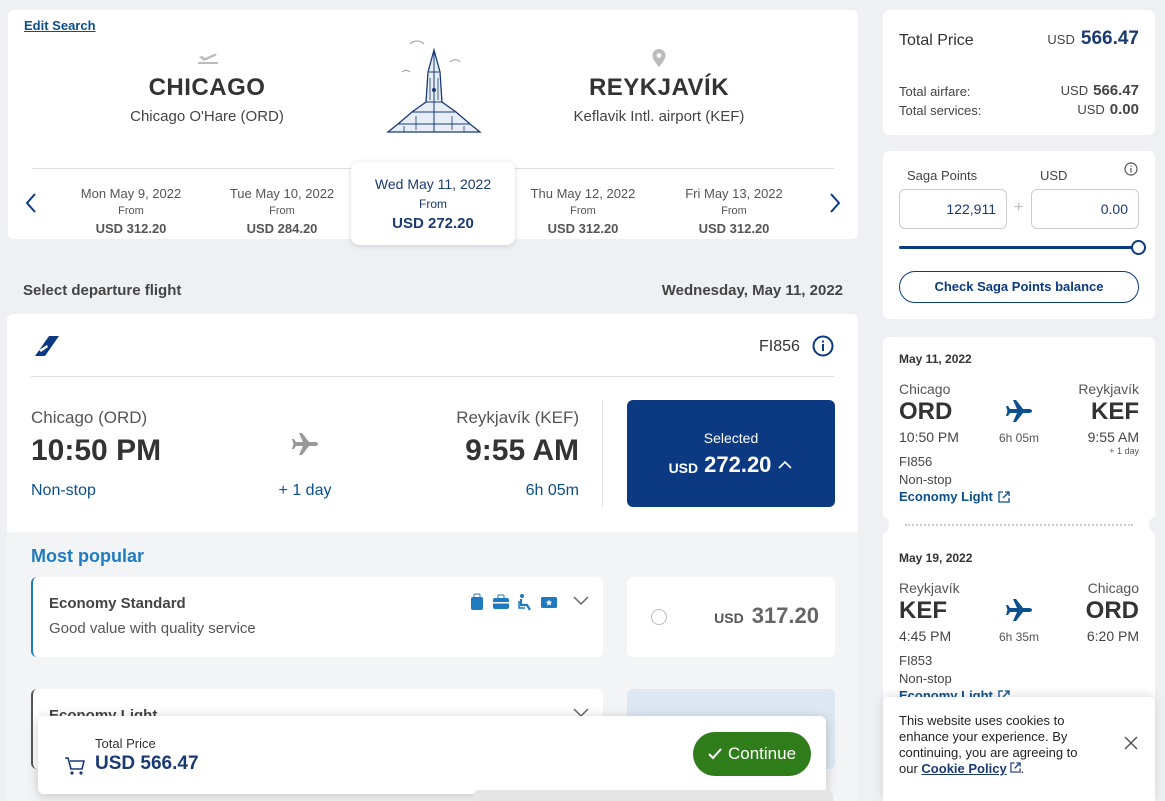 The width and height of the screenshot is (1165, 801). What do you see at coordinates (513, 602) in the screenshot?
I see `fare-perks` at bounding box center [513, 602].